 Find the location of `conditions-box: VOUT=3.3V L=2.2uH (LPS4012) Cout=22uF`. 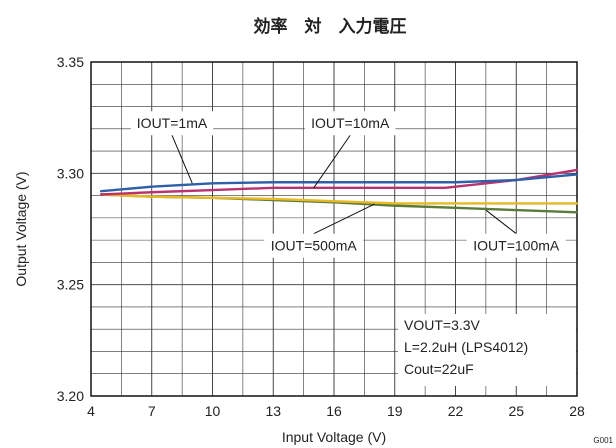

conditions-box: VOUT=3.3V L=2.2uH (LPS4012) Cout=22uF is located at coordinates (487, 350).